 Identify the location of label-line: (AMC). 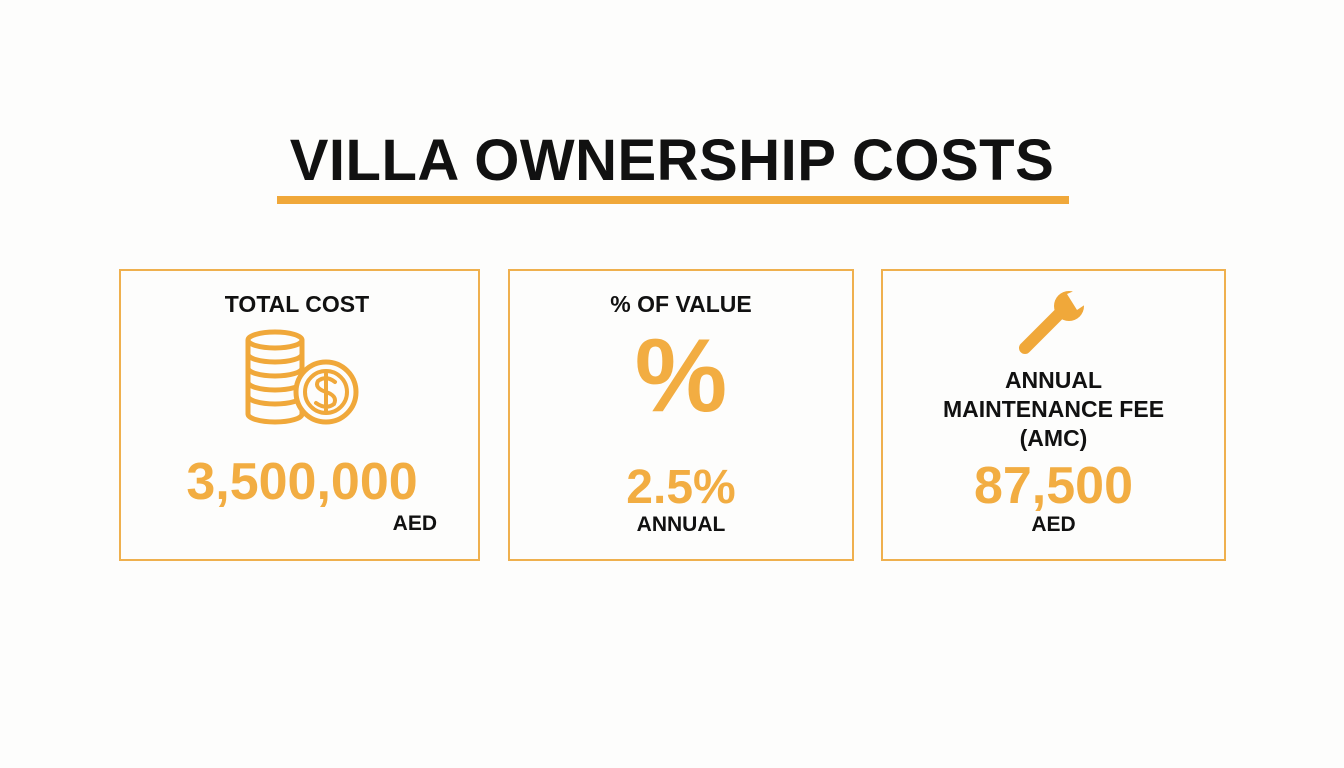
(1053, 438).